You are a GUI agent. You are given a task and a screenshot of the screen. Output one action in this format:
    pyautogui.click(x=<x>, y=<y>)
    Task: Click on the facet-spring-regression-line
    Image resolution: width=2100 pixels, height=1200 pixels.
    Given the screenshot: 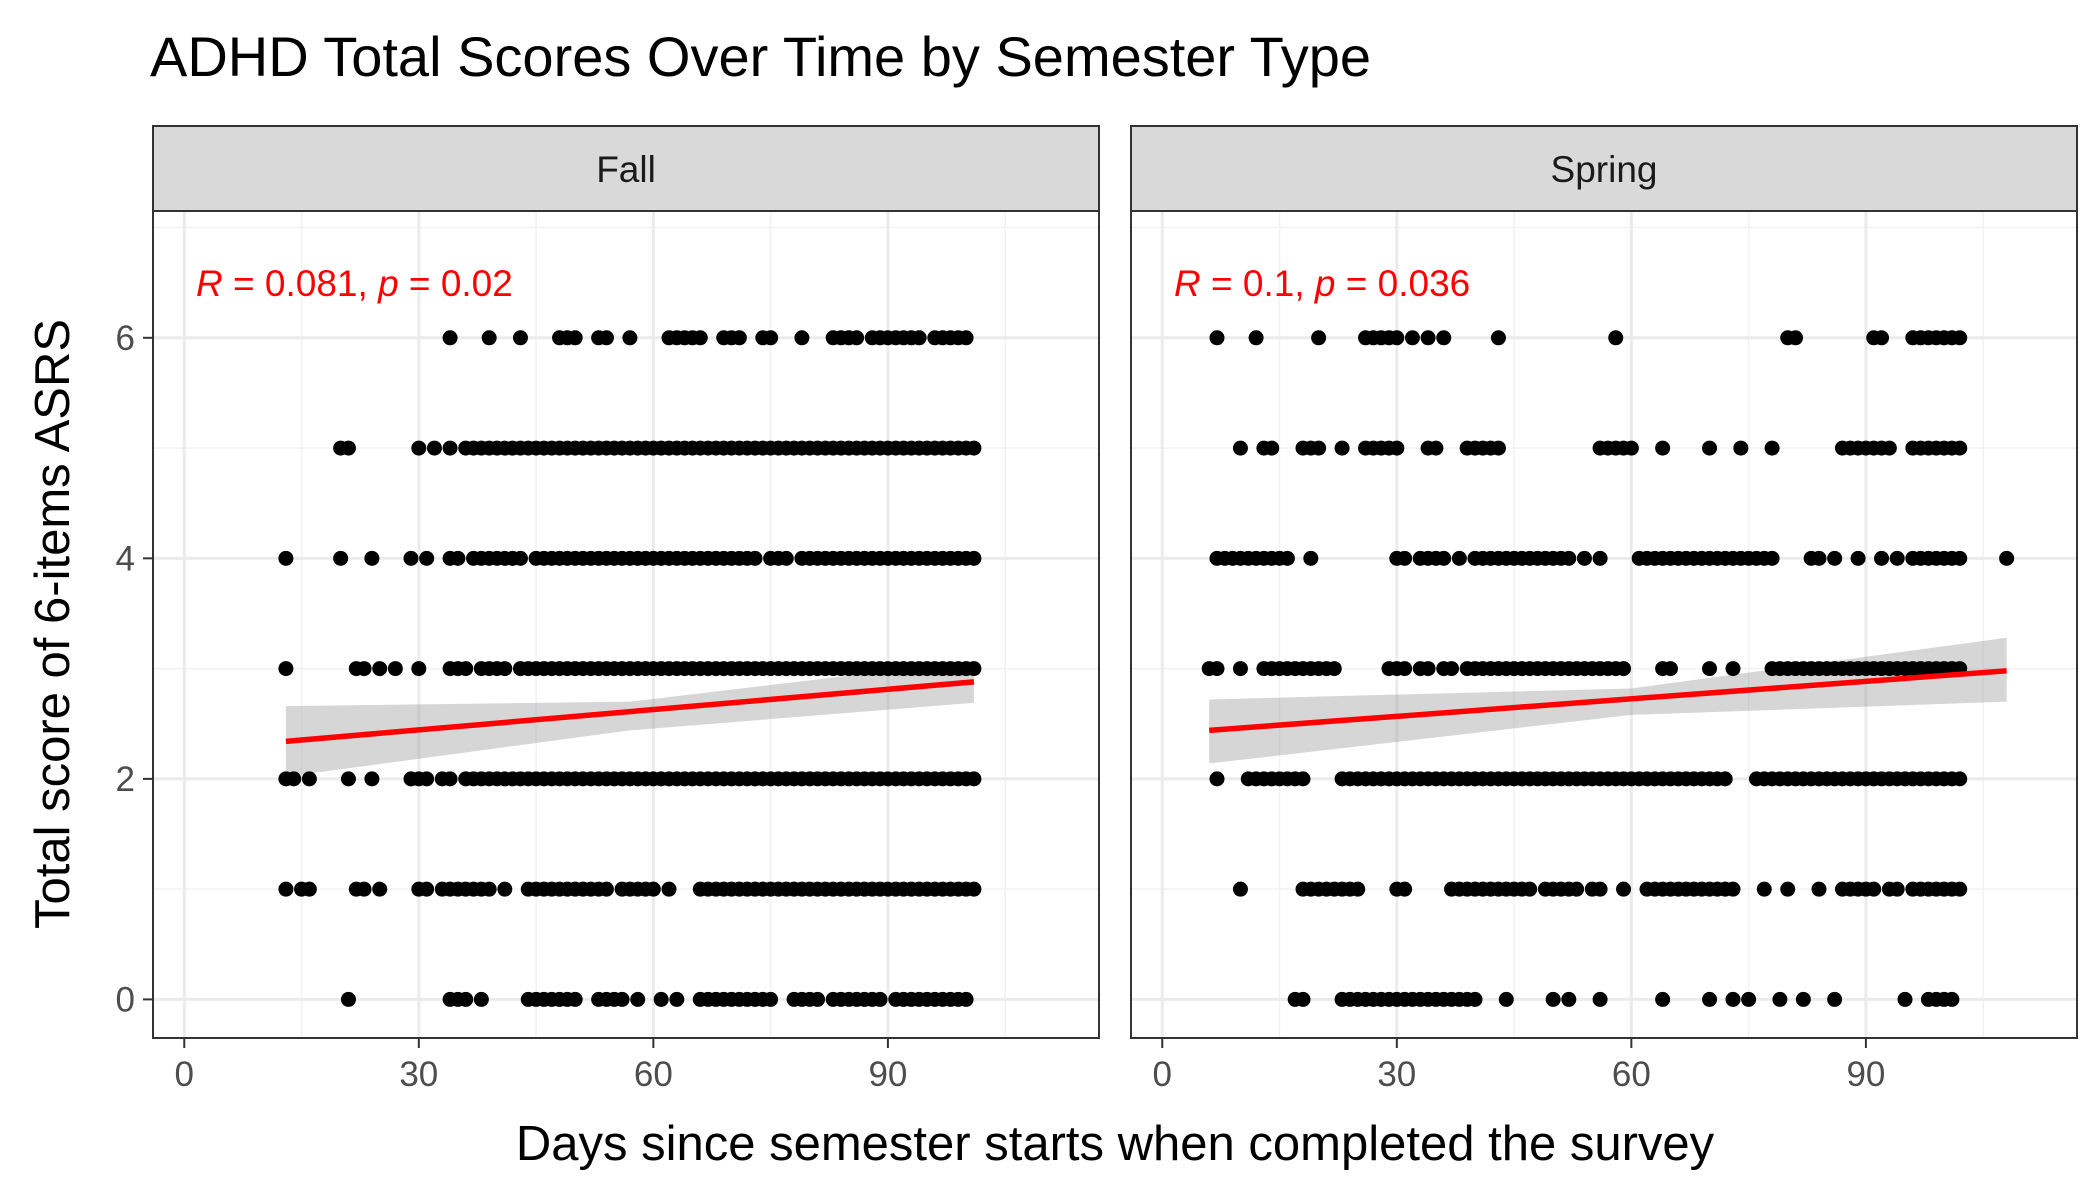 What is the action you would take?
    pyautogui.click(x=1607, y=701)
    